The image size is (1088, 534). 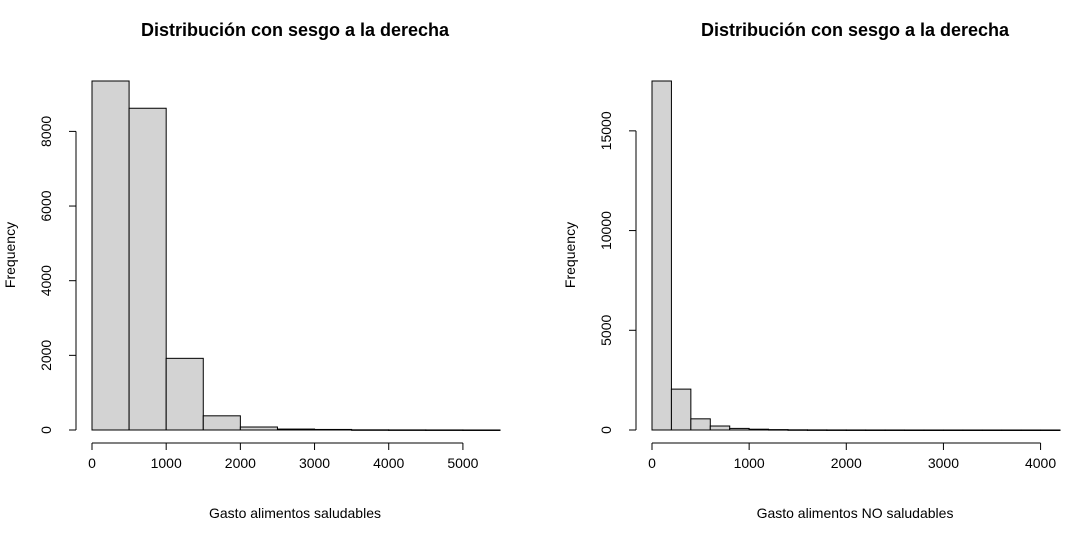 I want to click on y-tick-label: 2000, so click(x=46, y=355).